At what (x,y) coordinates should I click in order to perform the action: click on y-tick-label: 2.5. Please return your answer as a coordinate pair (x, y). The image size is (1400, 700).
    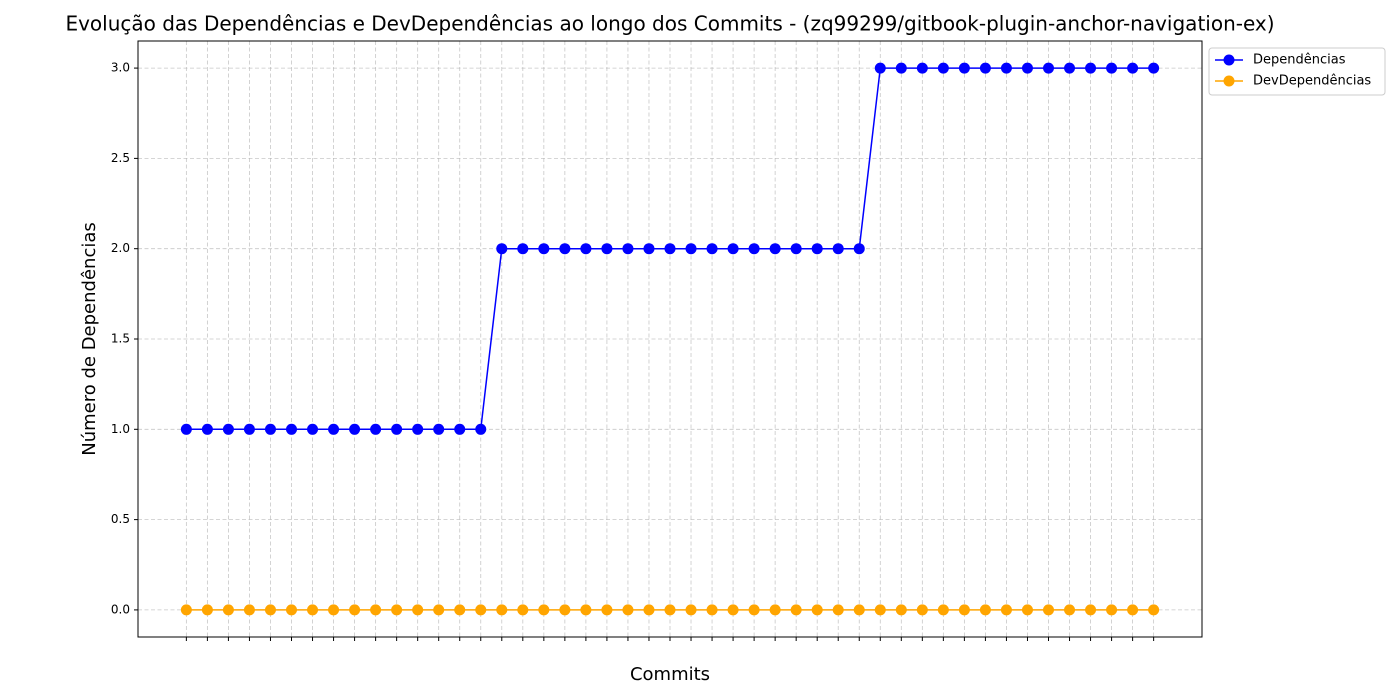
    Looking at the image, I should click on (120, 158).